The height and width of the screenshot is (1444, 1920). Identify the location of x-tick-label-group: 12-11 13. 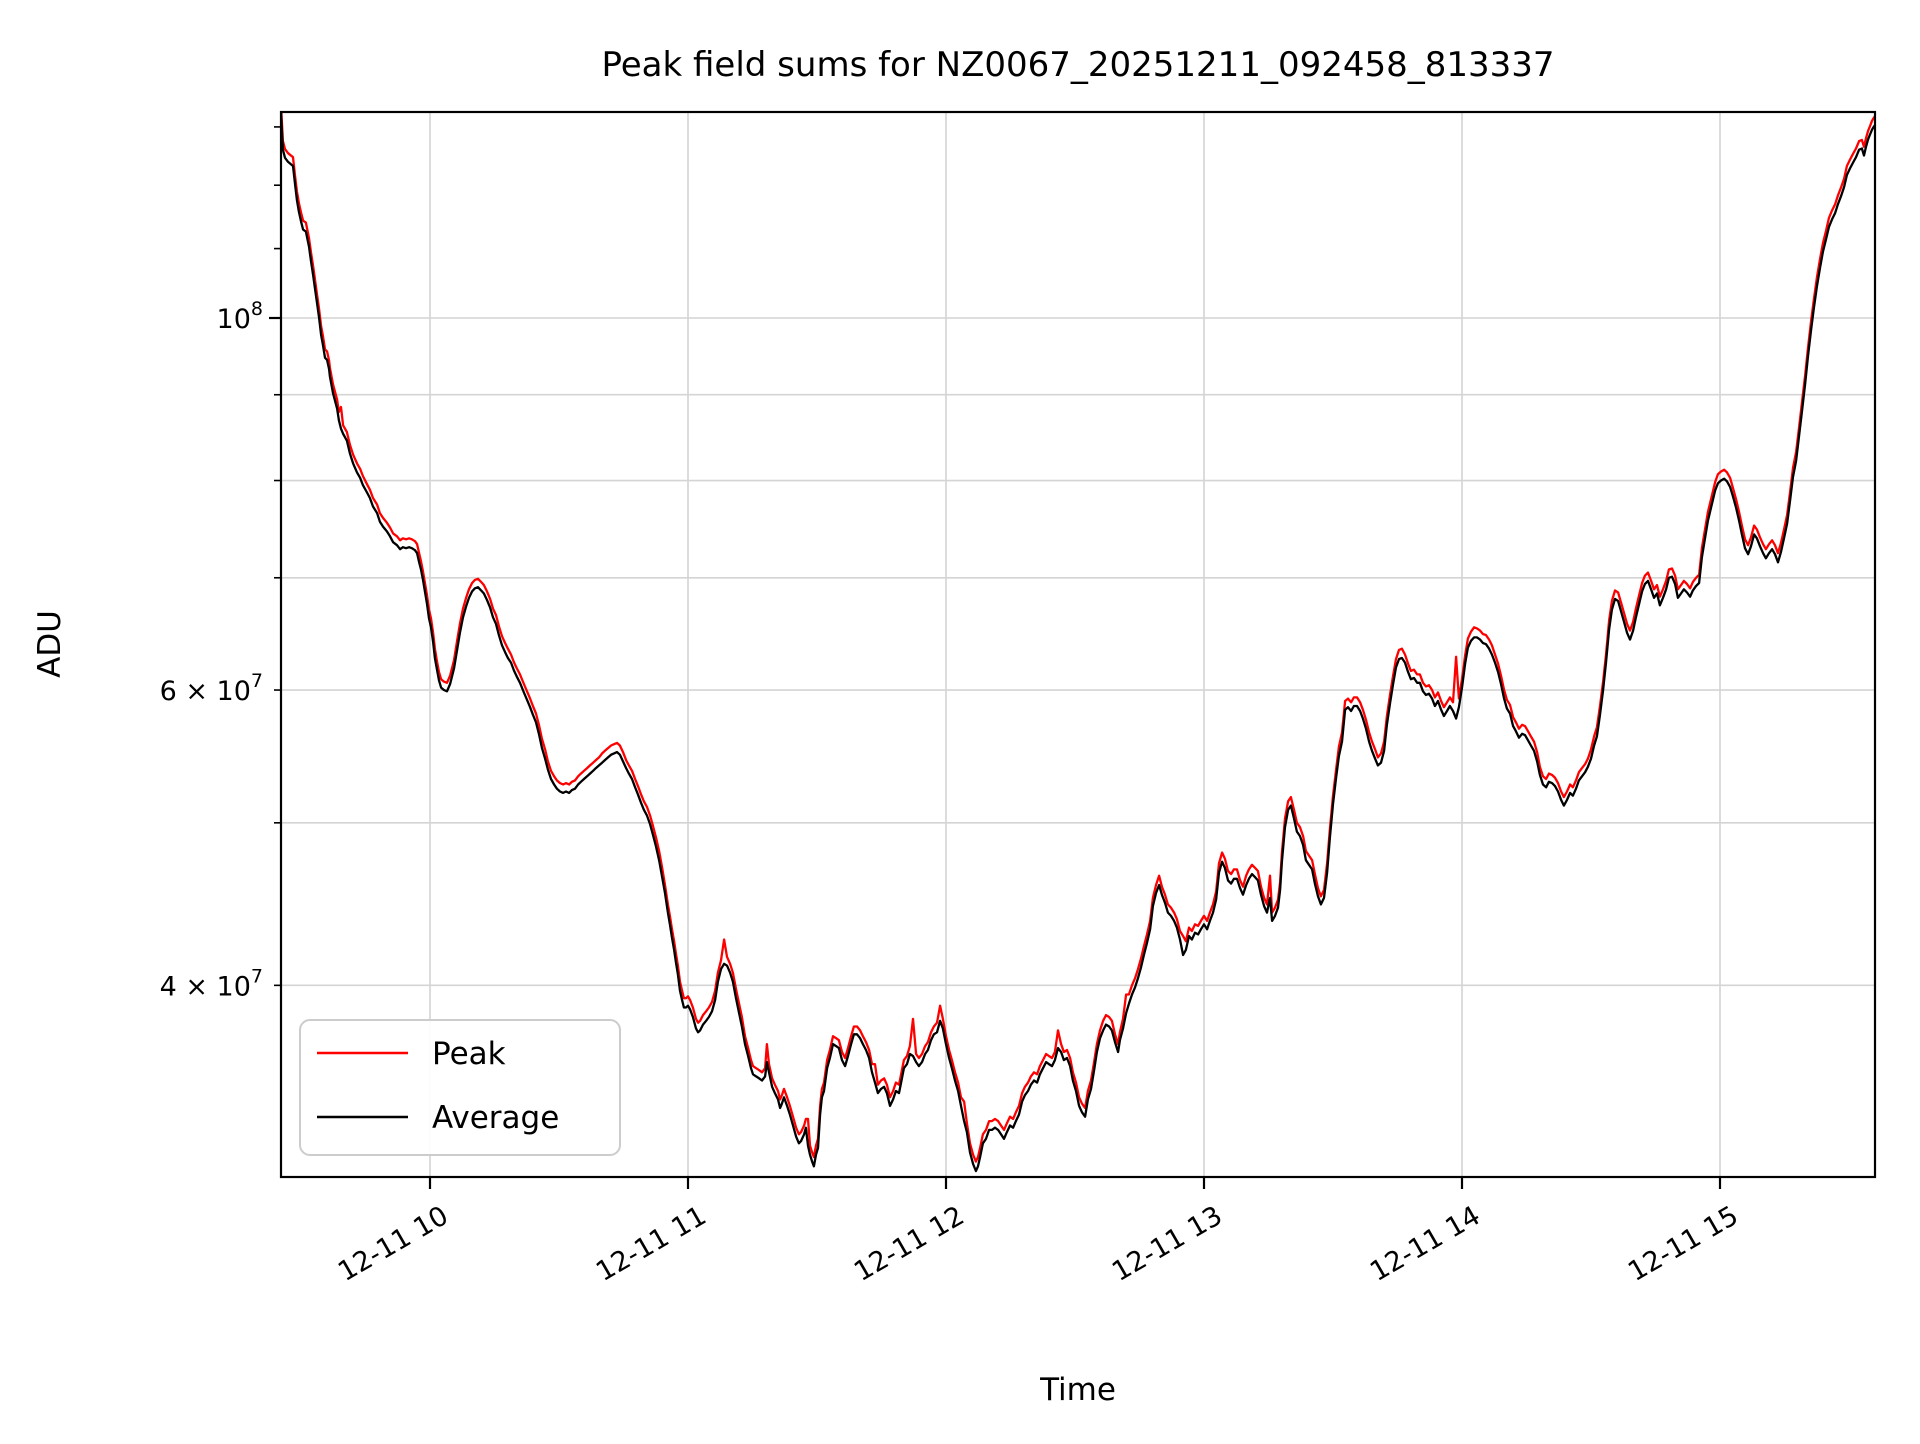
(1167, 1244).